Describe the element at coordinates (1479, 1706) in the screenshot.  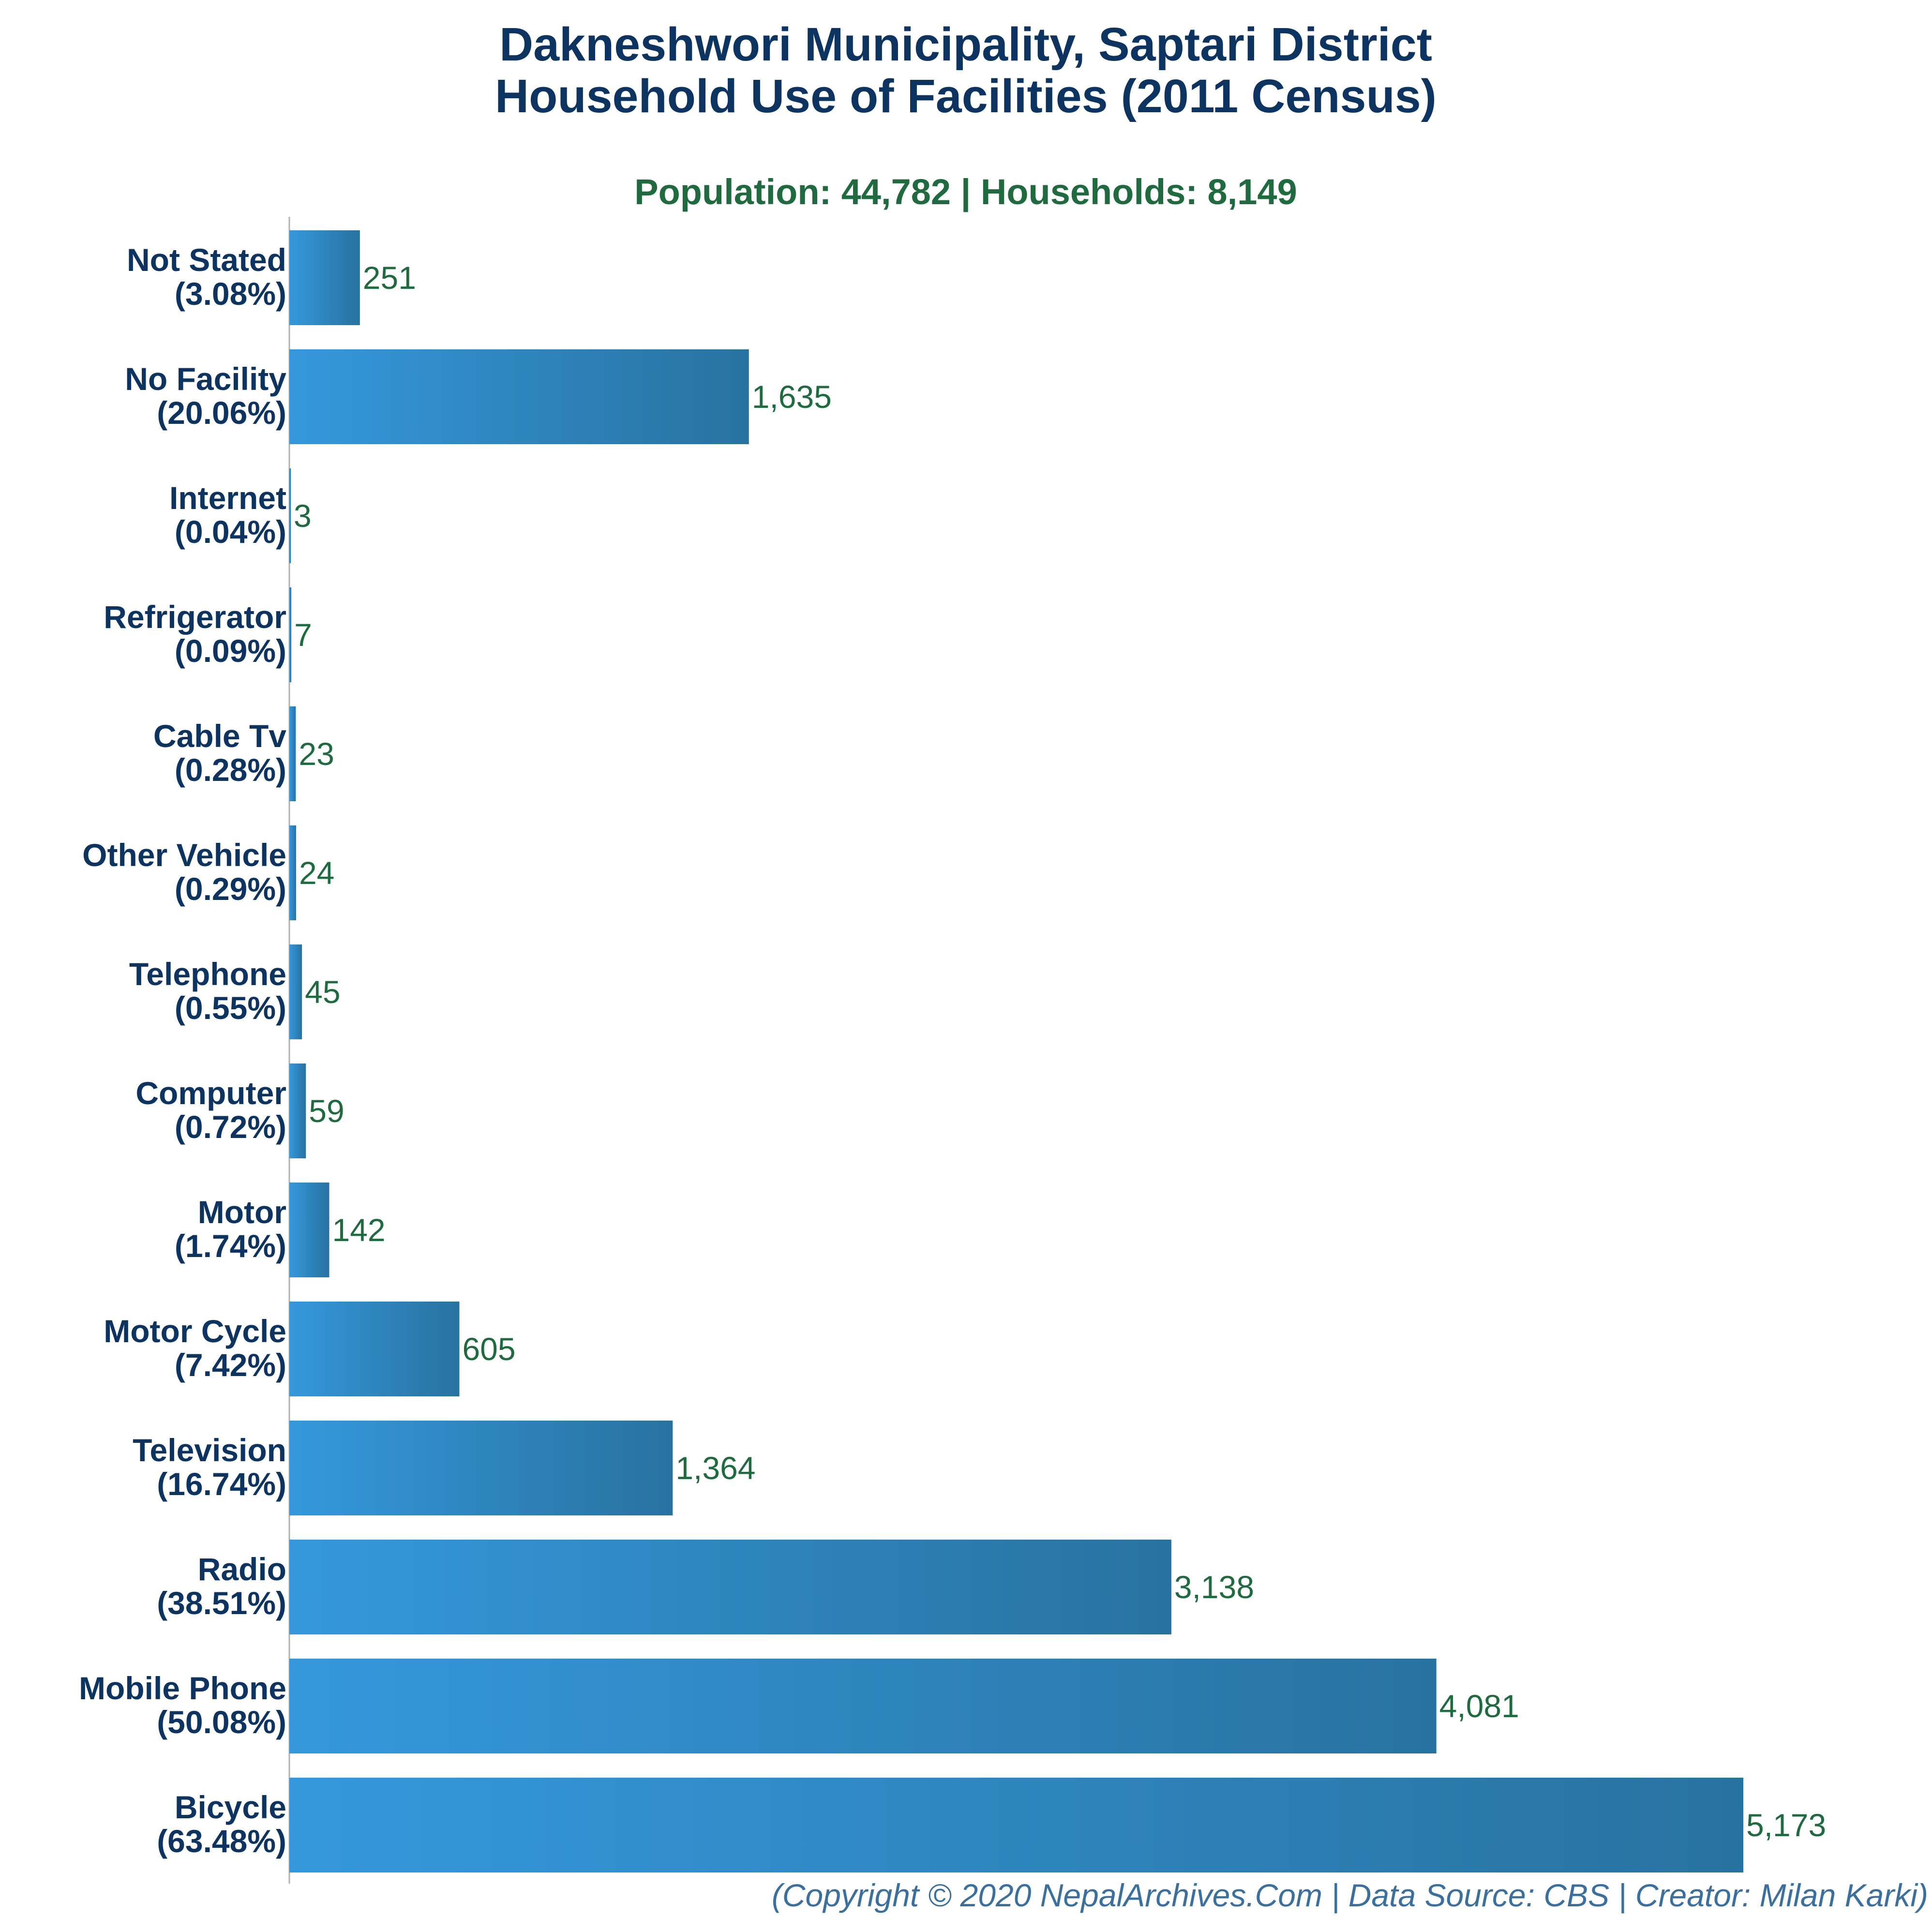
I see `value-label: 4,081` at that location.